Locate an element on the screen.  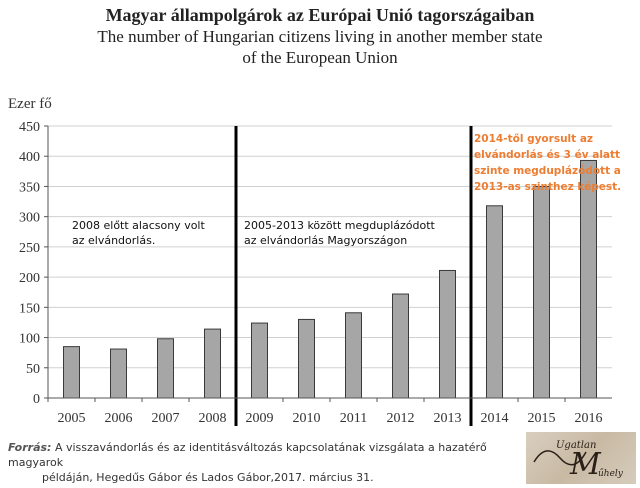
x-tick-label: 2011 is located at coordinates (353, 418).